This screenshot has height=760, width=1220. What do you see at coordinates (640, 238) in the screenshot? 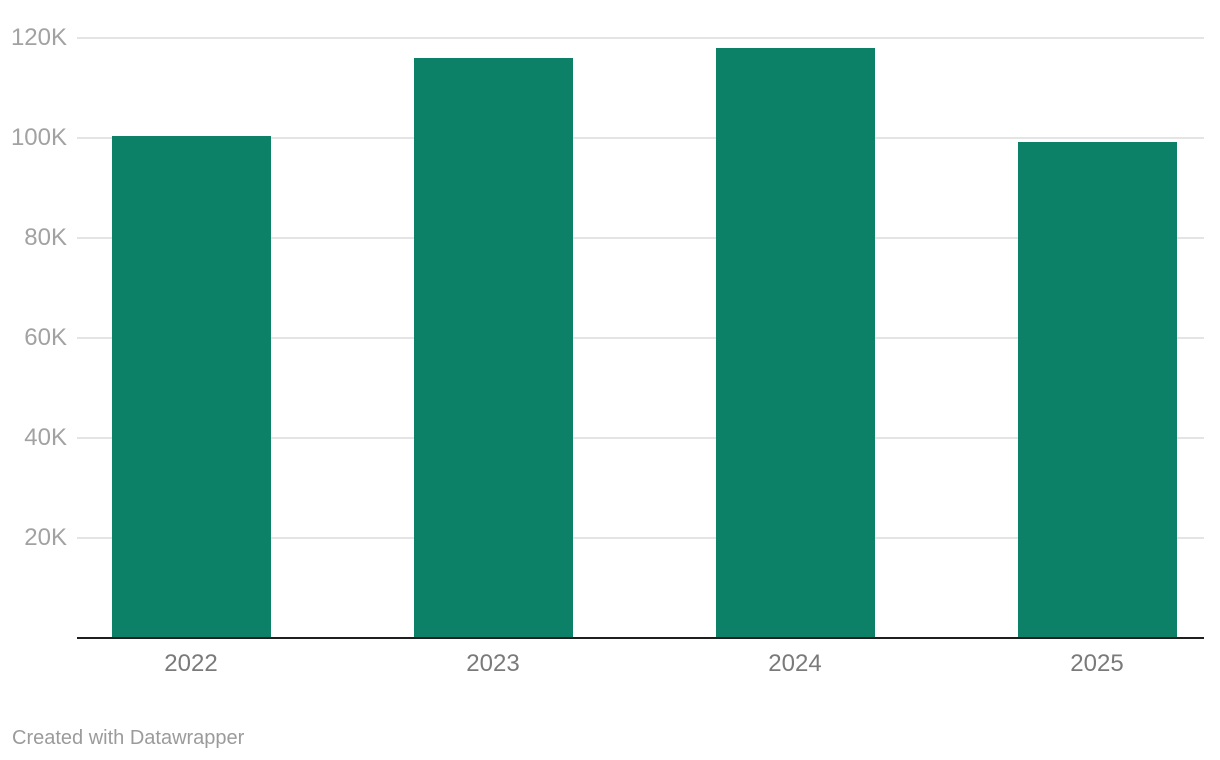
I see `gridline-80K` at bounding box center [640, 238].